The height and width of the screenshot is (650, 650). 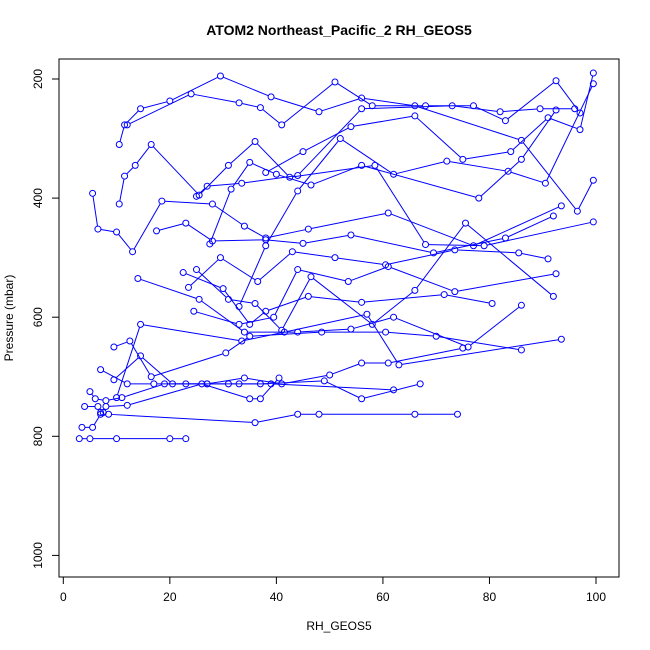 I want to click on x-axis-label: RH_GEOS5, so click(x=339, y=626).